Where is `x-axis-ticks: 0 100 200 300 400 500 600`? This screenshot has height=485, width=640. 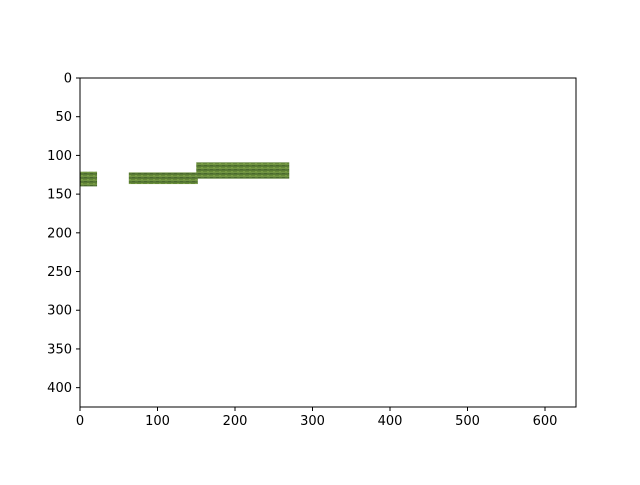 x-axis-ticks: 0 100 200 300 400 500 600 is located at coordinates (317, 418).